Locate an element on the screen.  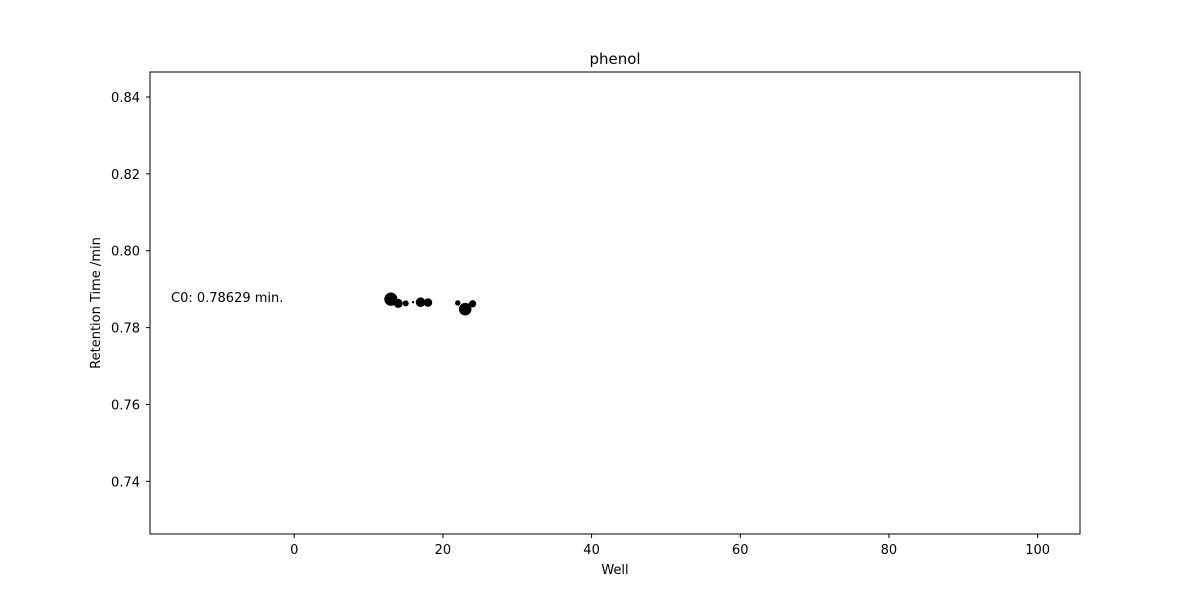
y-axis-label: Retention Time /min is located at coordinates (96, 303).